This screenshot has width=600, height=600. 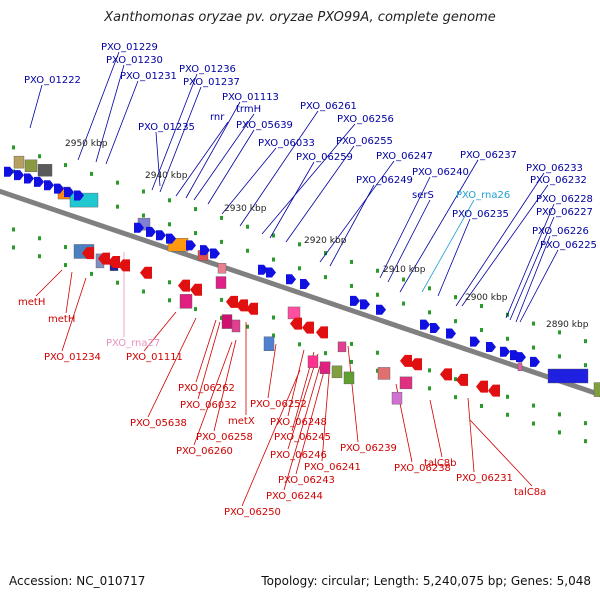 What do you see at coordinates (133, 343) in the screenshot?
I see `gene-label: PXO_rna27` at bounding box center [133, 343].